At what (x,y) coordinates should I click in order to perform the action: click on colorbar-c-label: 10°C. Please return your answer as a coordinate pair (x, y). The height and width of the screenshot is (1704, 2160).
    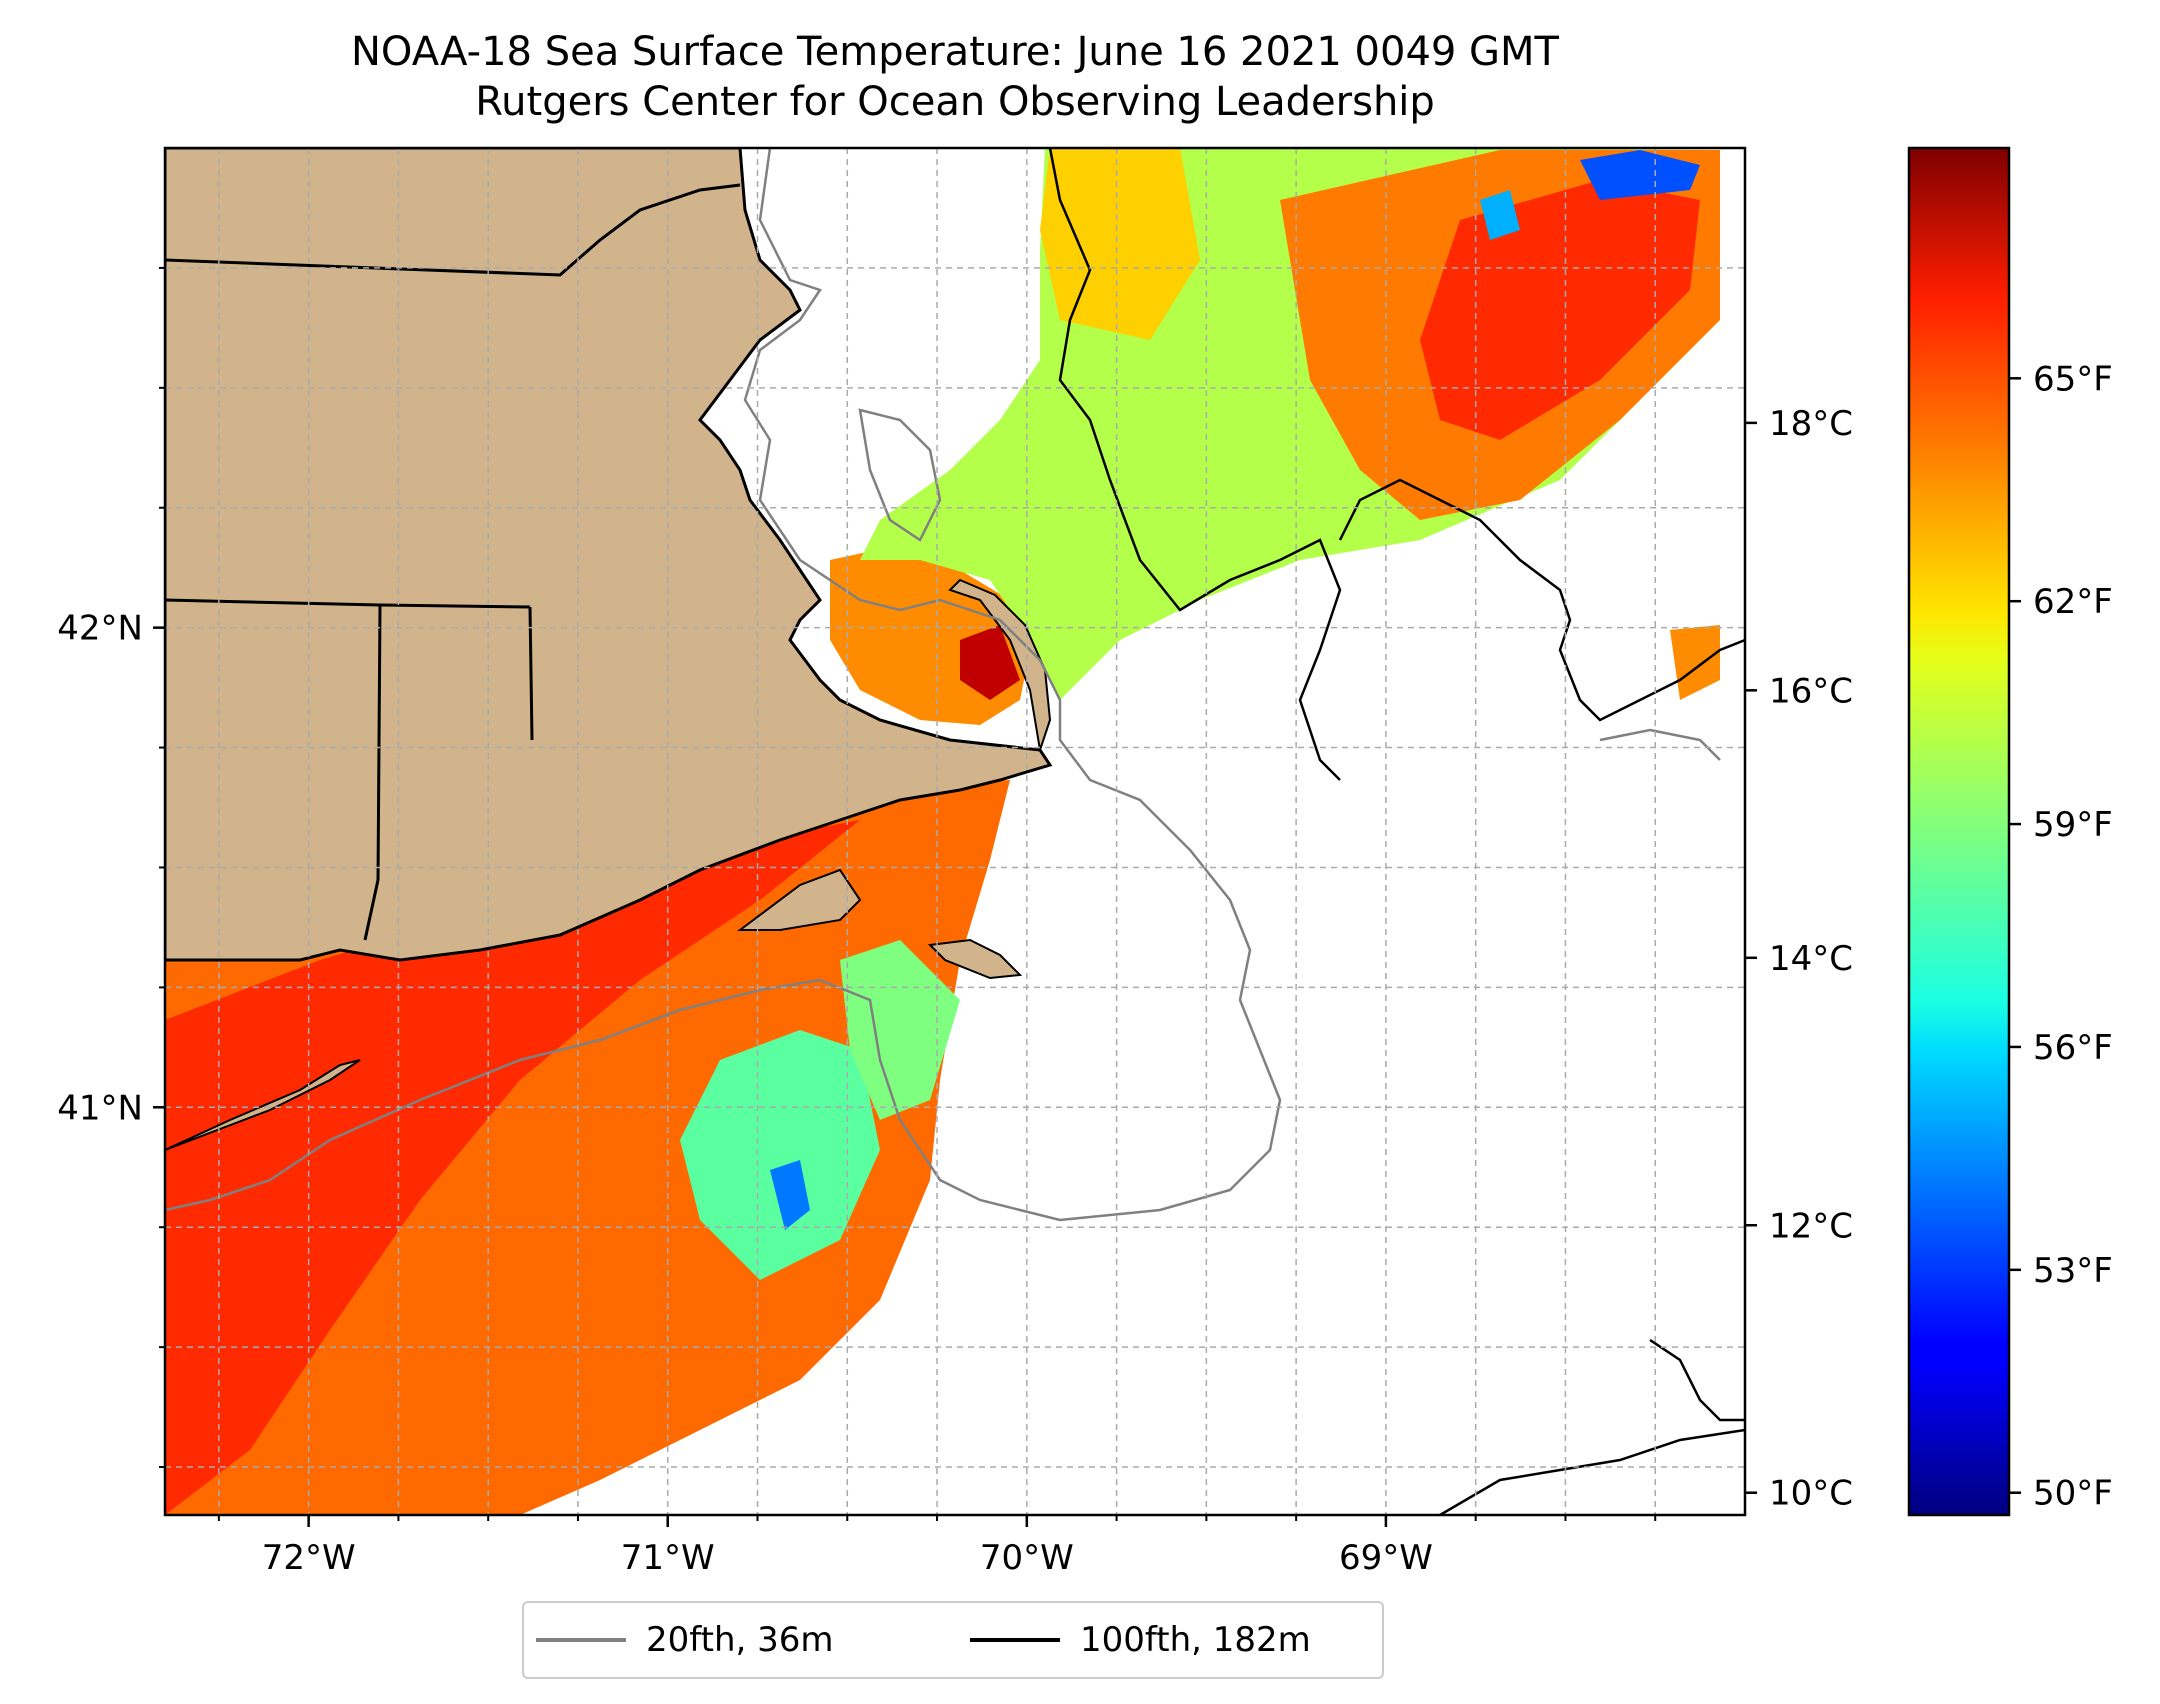
    Looking at the image, I should click on (1811, 1494).